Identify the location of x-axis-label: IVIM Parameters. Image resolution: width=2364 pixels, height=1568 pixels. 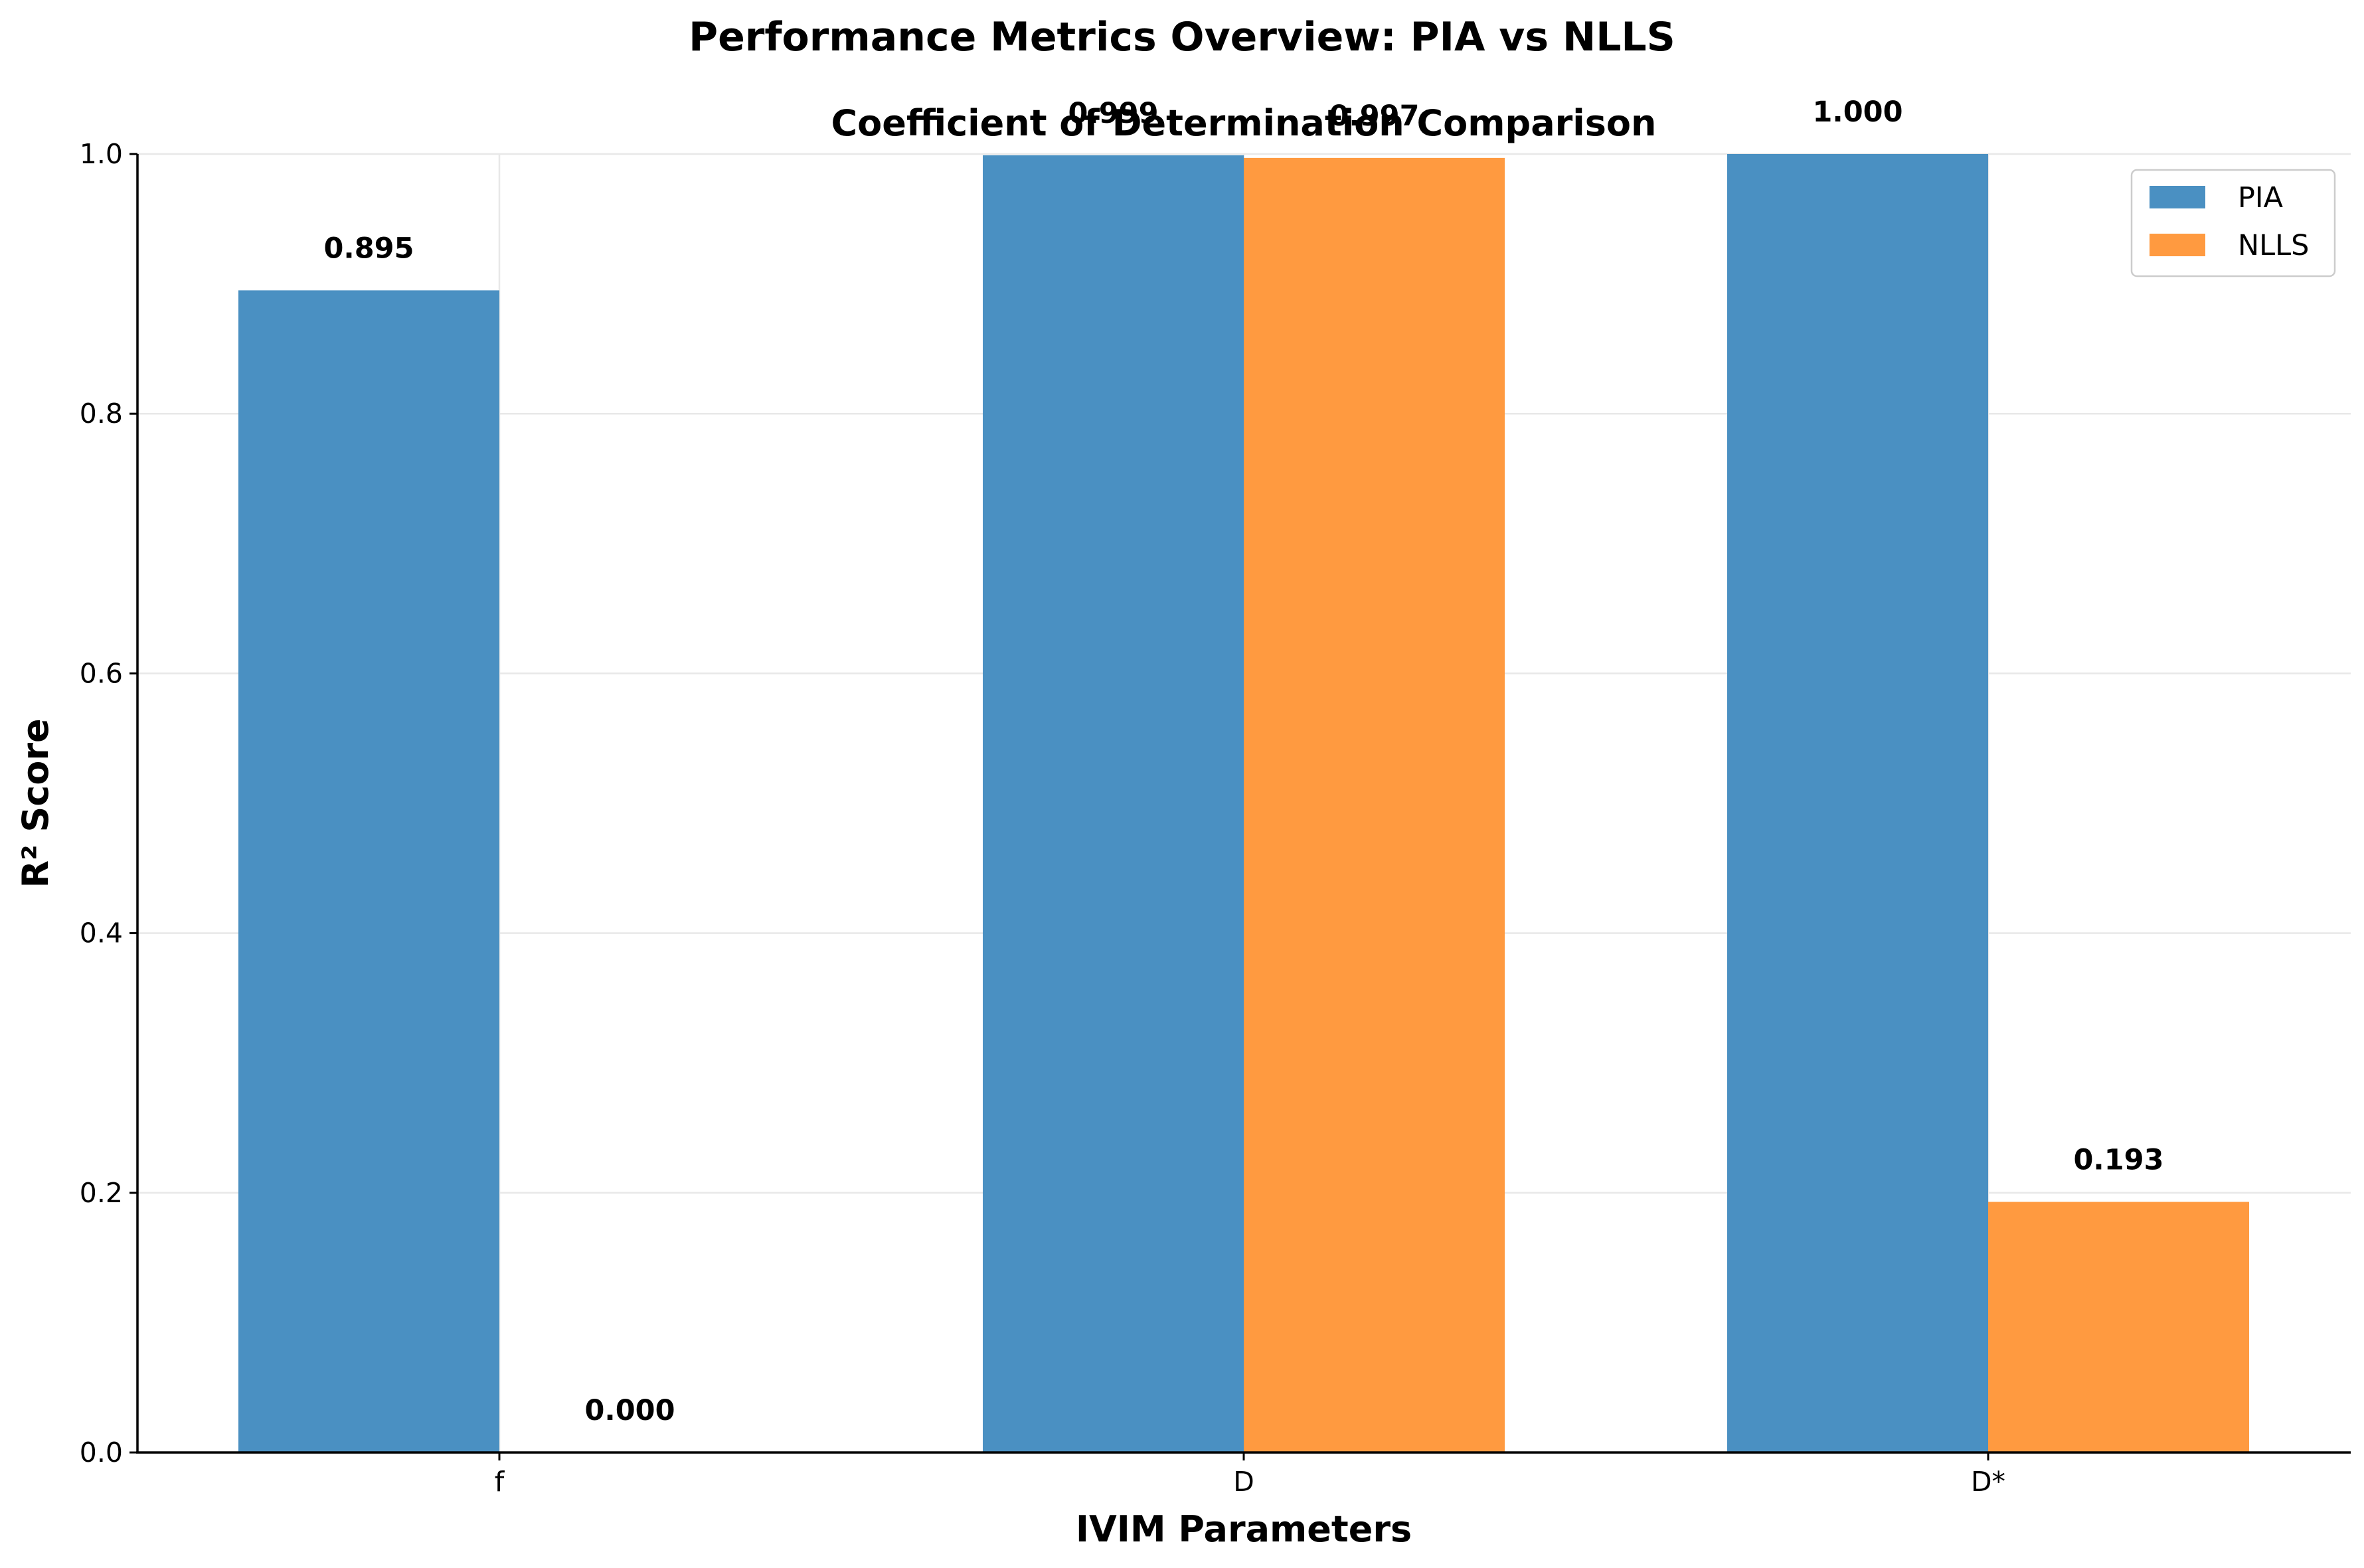
(1244, 1529).